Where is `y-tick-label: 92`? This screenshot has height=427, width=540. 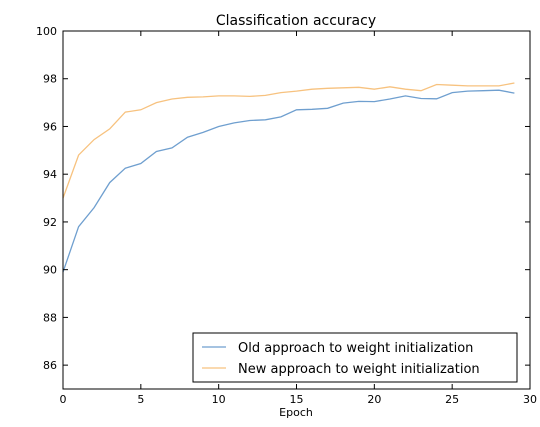
y-tick-label: 92 is located at coordinates (50, 222).